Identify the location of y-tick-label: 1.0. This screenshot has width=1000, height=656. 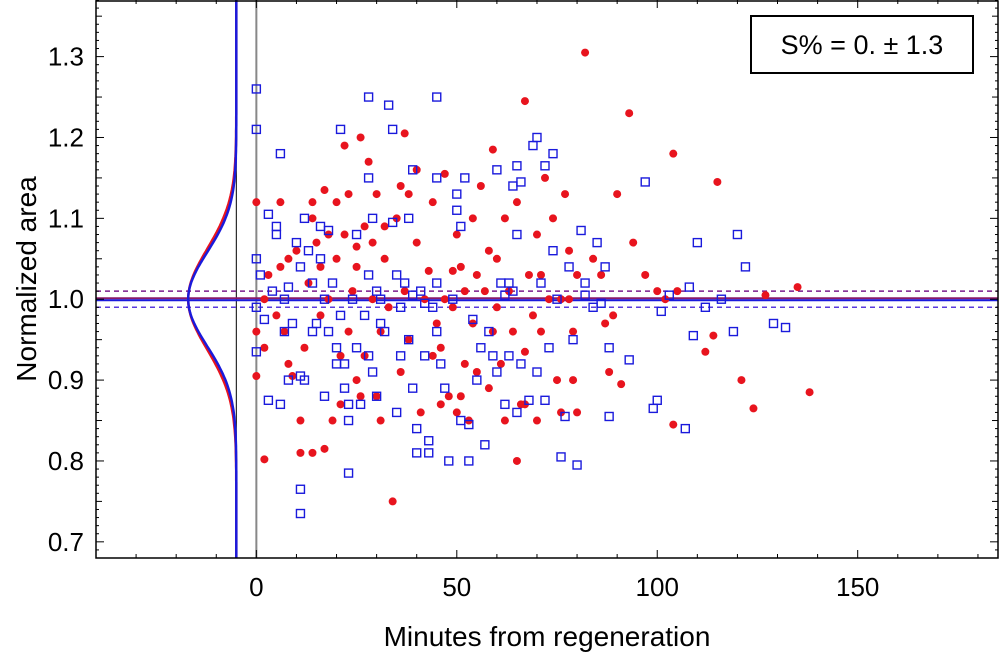
(66, 299).